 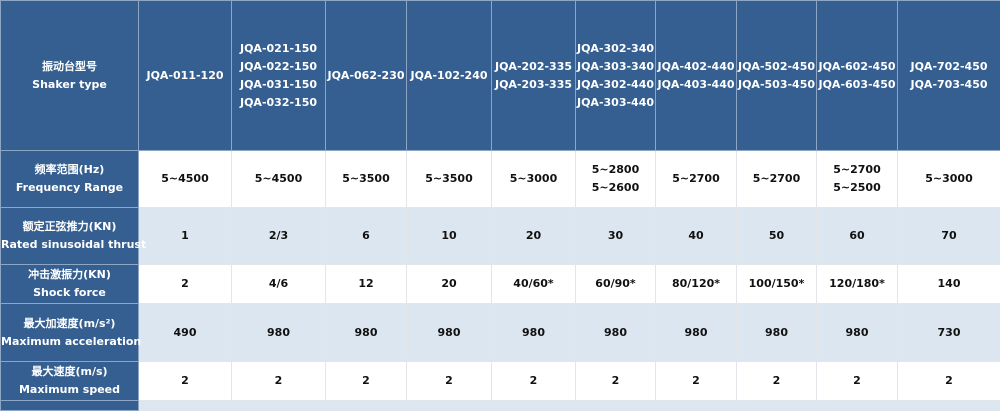 I want to click on model-cell-text: JQA-102-240, so click(x=449, y=76).